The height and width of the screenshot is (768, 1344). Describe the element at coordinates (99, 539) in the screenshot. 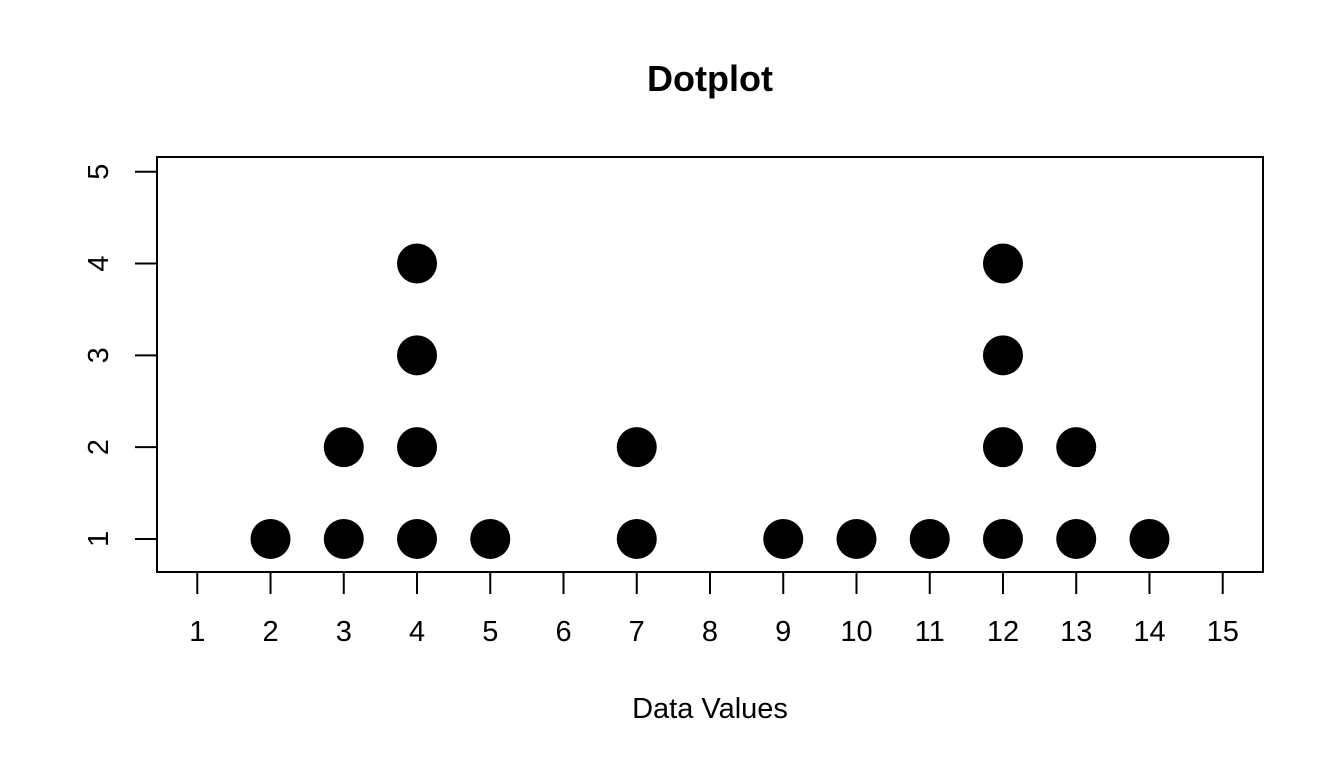

I see `y-tick-label: 1` at that location.